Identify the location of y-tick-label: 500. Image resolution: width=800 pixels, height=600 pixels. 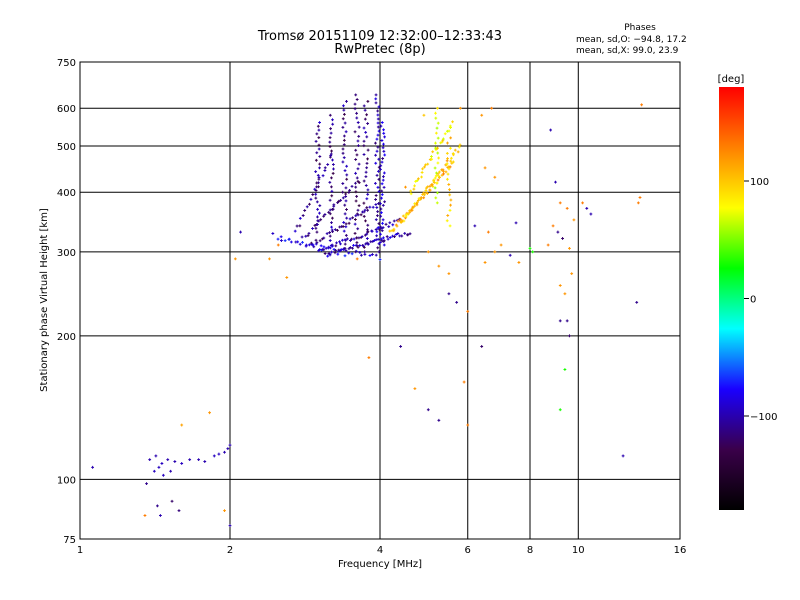
(66, 147).